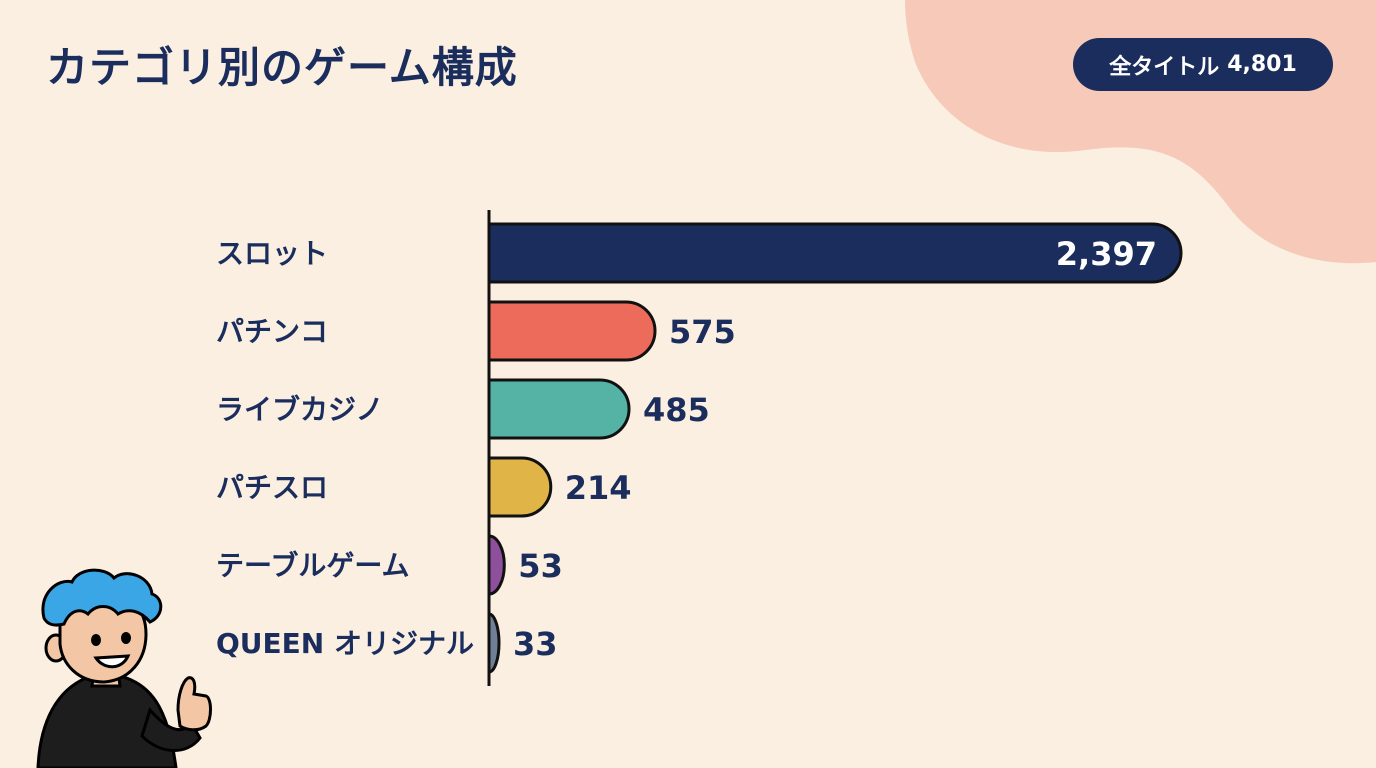  I want to click on category-label: パチスロ, so click(272, 487).